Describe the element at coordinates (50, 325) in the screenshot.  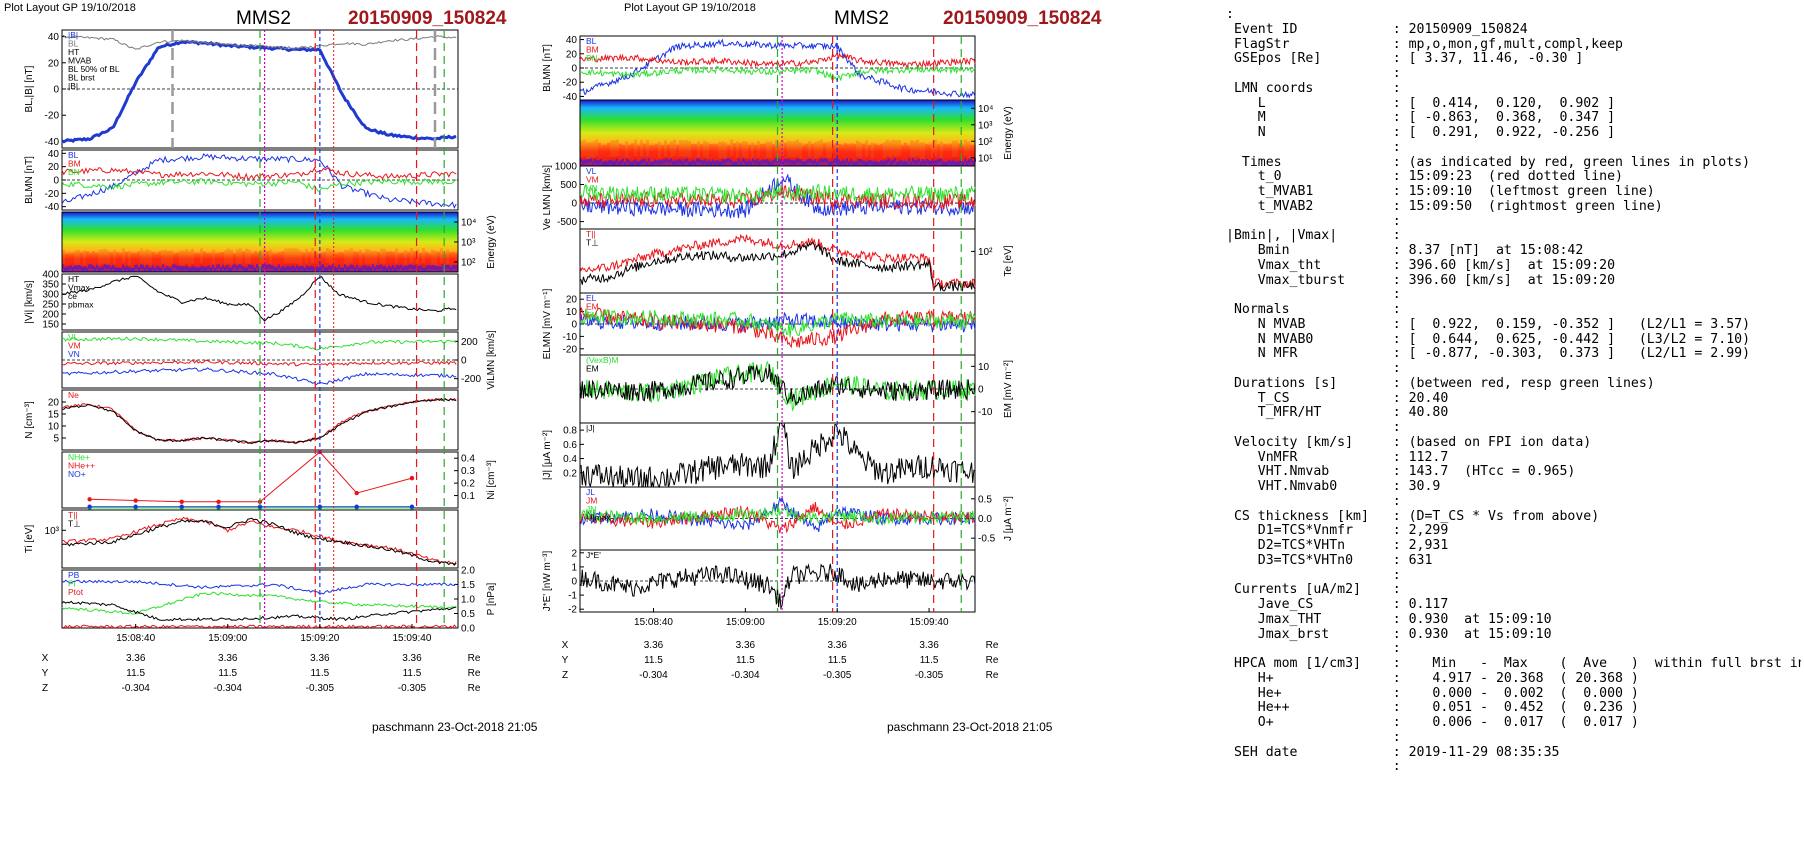
I see `y-tick-label: 150` at that location.